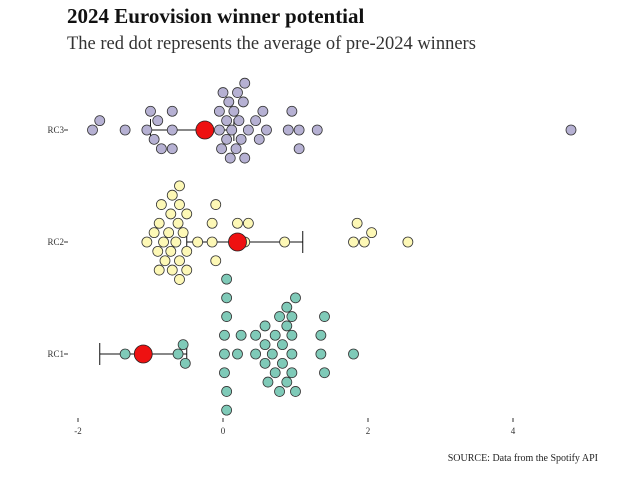 The width and height of the screenshot is (624, 482). Describe the element at coordinates (295, 427) in the screenshot. I see `x-axis: -2 0 2 4` at that location.